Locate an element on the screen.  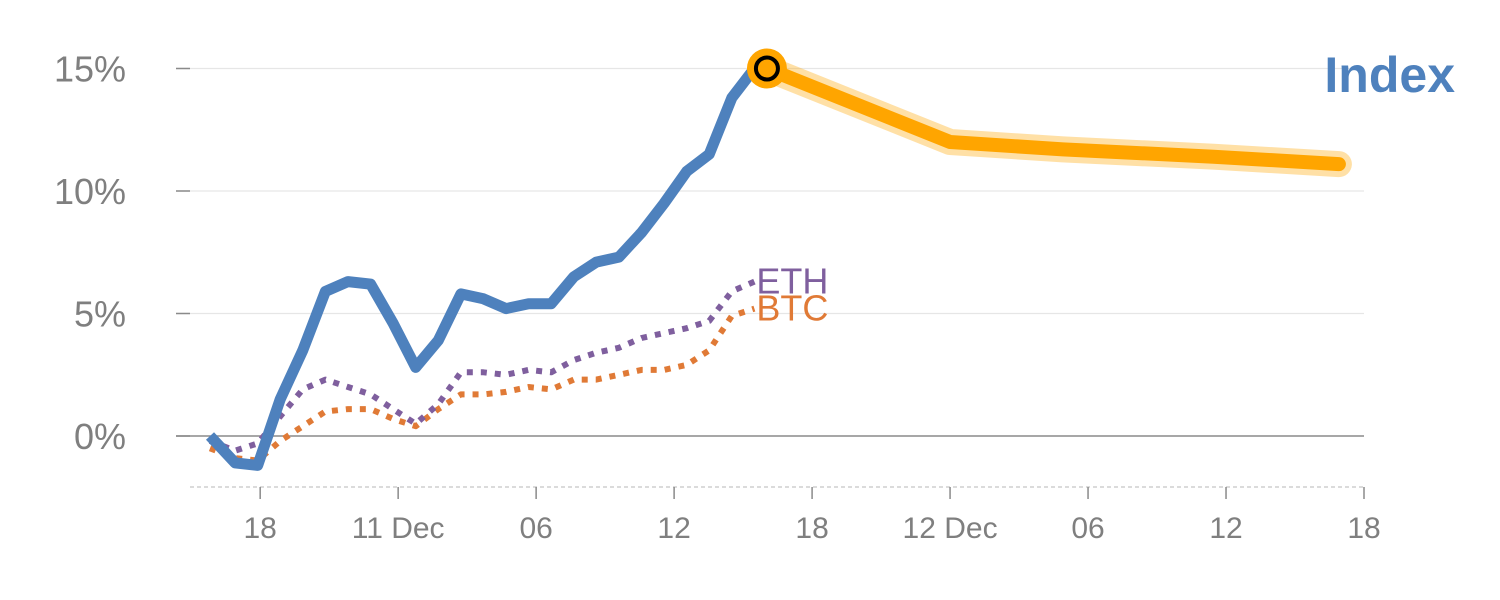
y-tick-label: 10% is located at coordinates (90, 191).